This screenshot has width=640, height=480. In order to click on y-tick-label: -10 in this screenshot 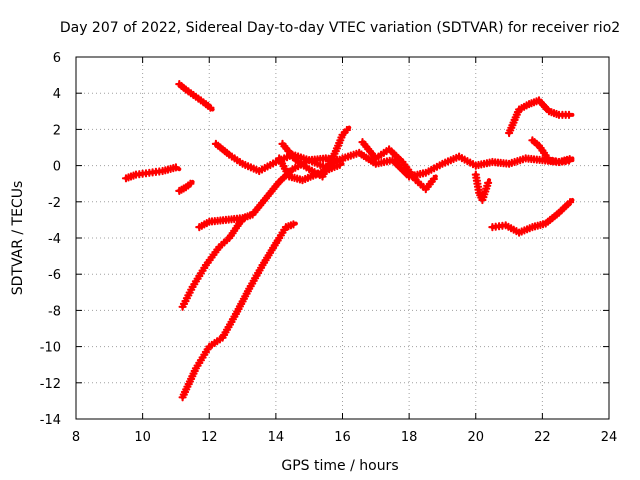, I will do `click(50, 348)`.